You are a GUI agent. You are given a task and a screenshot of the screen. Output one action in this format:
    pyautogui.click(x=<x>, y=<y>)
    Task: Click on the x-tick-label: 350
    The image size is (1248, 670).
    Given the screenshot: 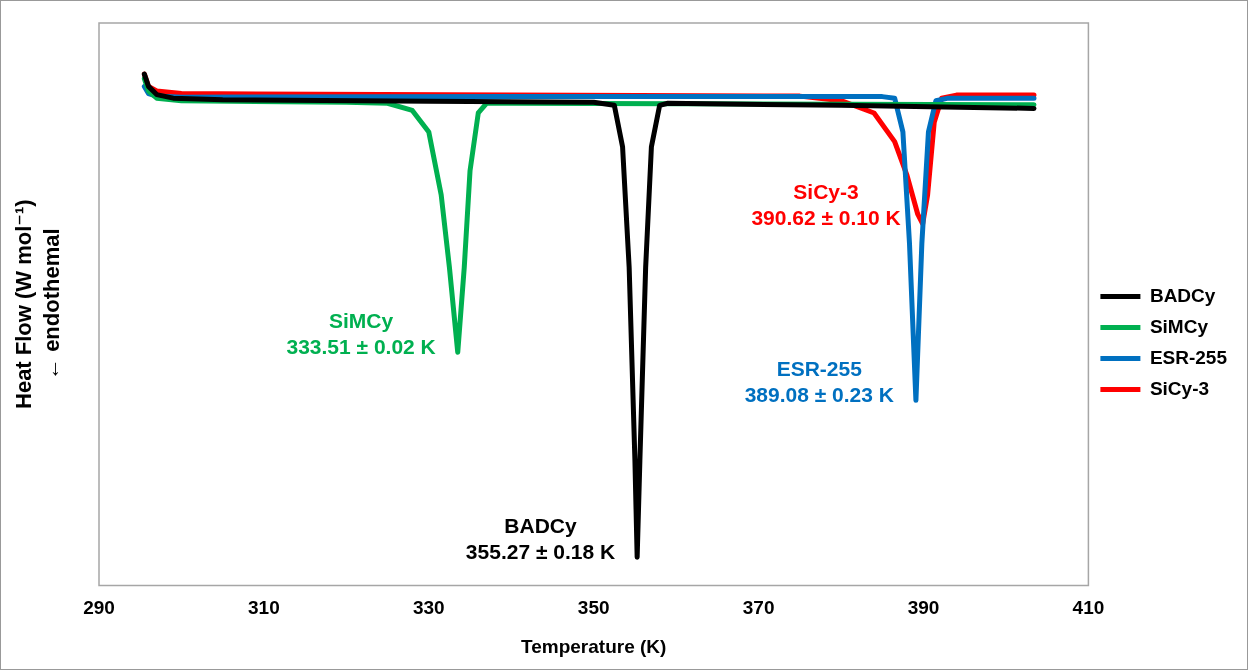 What is the action you would take?
    pyautogui.click(x=593, y=608)
    